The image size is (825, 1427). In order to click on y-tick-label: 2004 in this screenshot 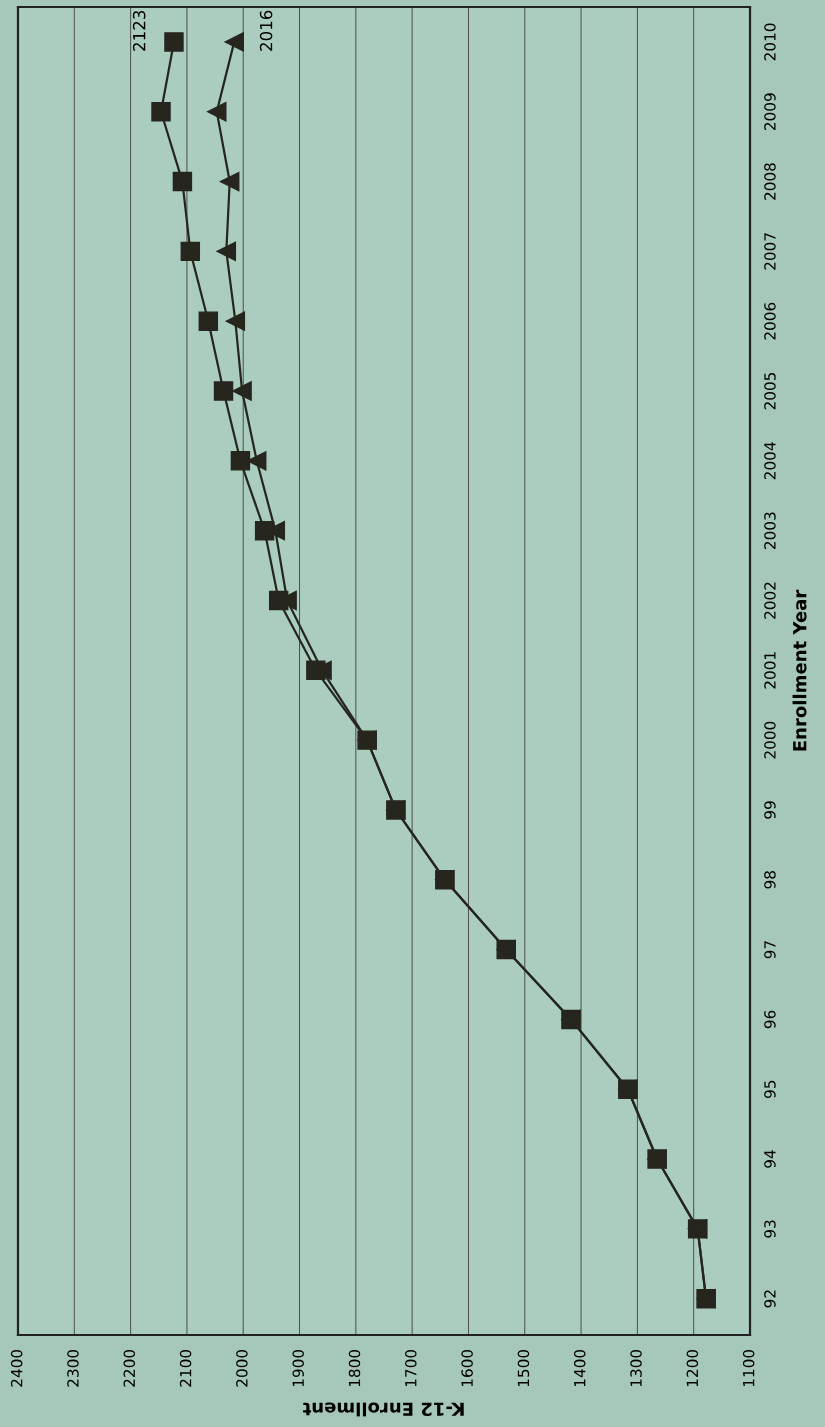, I will do `click(770, 461)`.